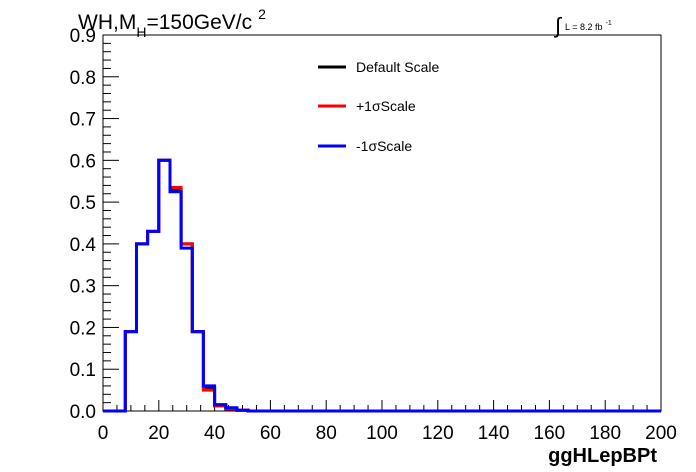 The width and height of the screenshot is (696, 472). What do you see at coordinates (386, 106) in the screenshot?
I see `legend-label-plus1sigma: +1σScale` at bounding box center [386, 106].